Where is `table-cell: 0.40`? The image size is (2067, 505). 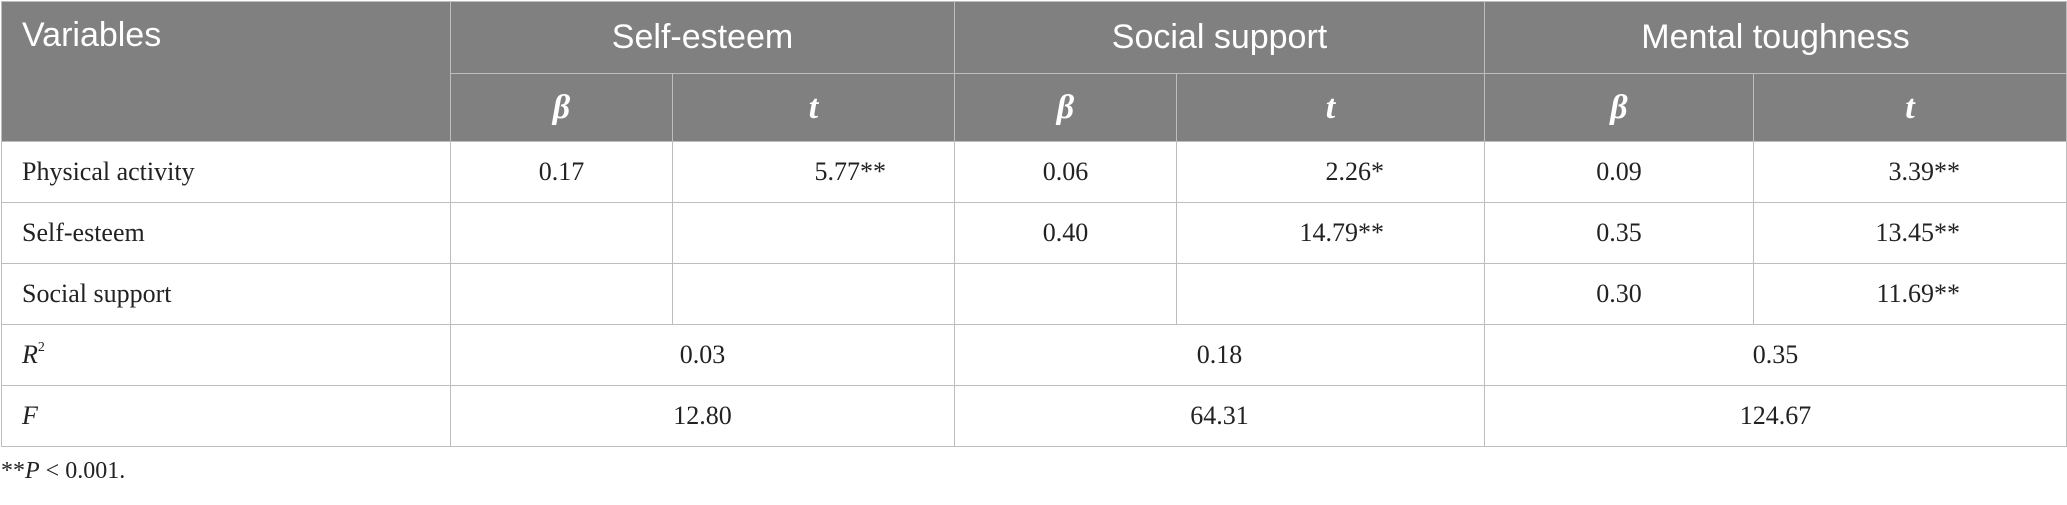
table-cell: 0.40 is located at coordinates (1065, 233).